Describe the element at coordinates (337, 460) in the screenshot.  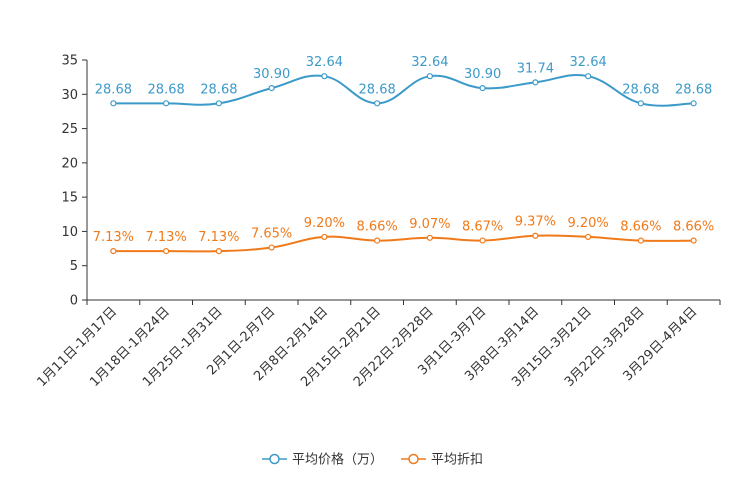
I see `legend-label: 平均价格（万）` at that location.